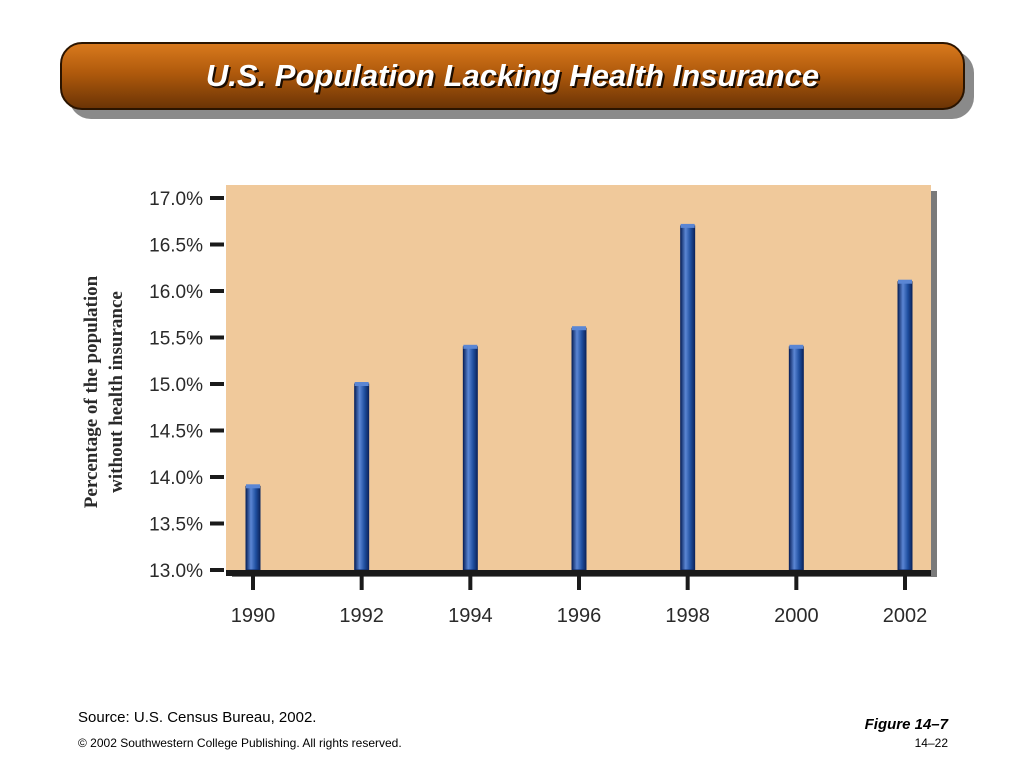 The height and width of the screenshot is (768, 1024). I want to click on y-tick-label: 17.0%, so click(176, 199).